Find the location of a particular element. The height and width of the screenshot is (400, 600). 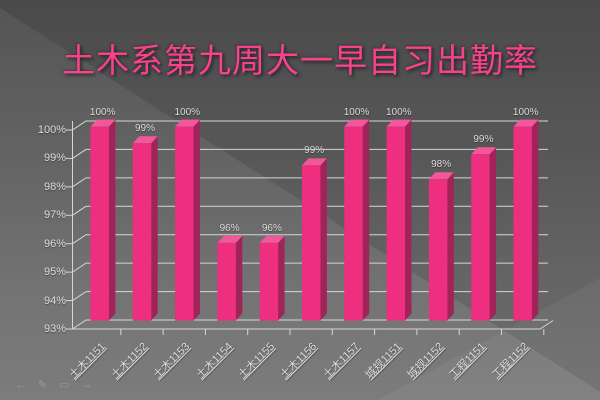

y-axis-label: 97% is located at coordinates (54, 215).